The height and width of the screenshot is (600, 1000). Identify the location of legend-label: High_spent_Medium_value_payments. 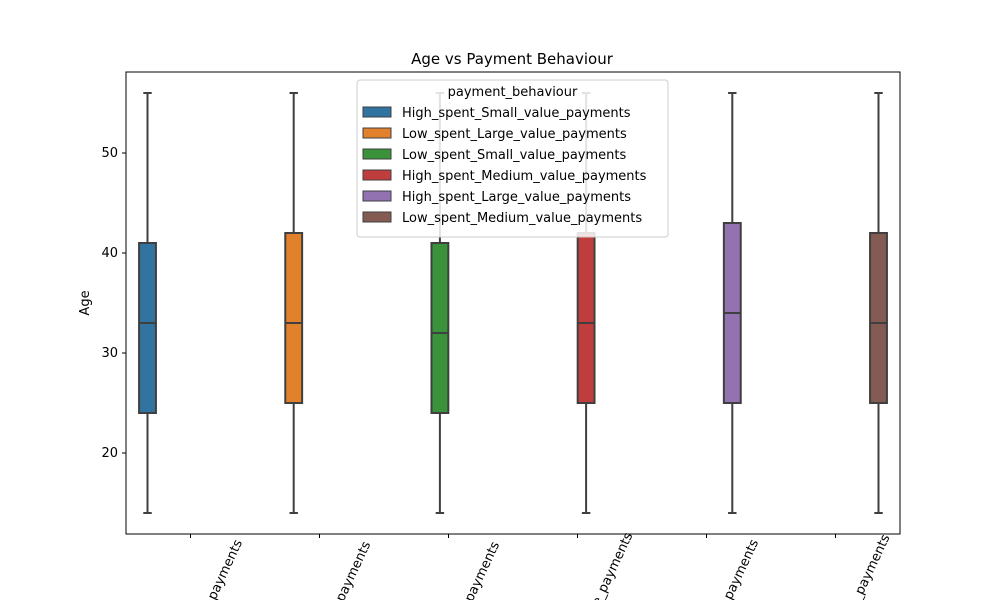
(524, 176).